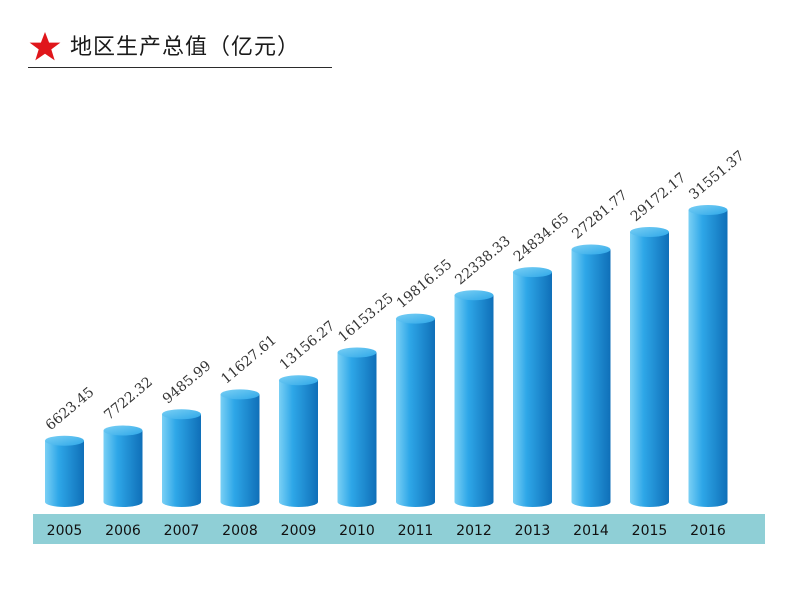 Image resolution: width=800 pixels, height=597 pixels. Describe the element at coordinates (357, 429) in the screenshot. I see `bar-2010` at that location.